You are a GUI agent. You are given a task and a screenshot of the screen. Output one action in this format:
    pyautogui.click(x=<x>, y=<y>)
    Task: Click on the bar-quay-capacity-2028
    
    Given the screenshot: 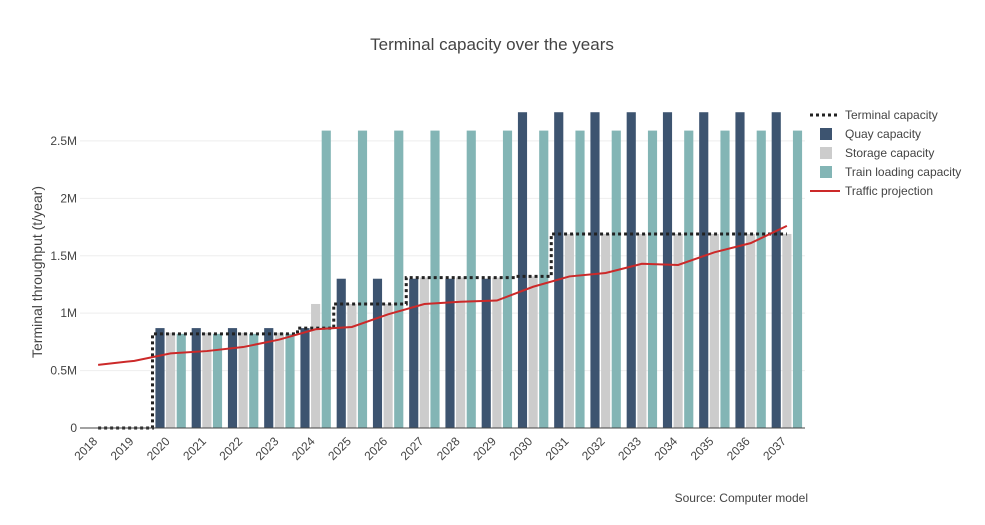 What is the action you would take?
    pyautogui.click(x=450, y=353)
    